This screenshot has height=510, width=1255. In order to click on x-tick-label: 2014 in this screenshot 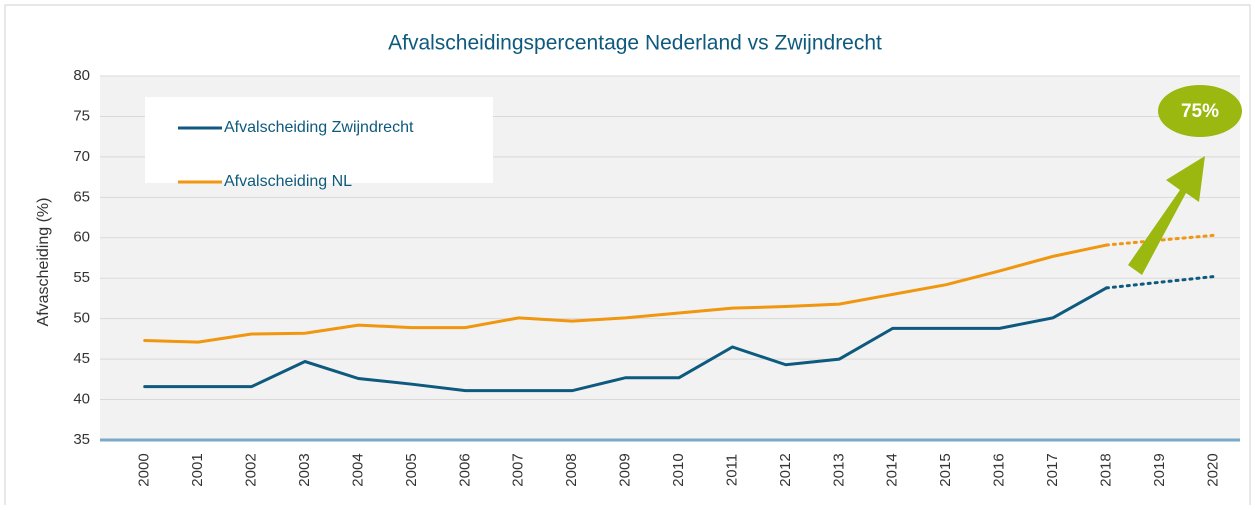, I will do `click(892, 469)`.